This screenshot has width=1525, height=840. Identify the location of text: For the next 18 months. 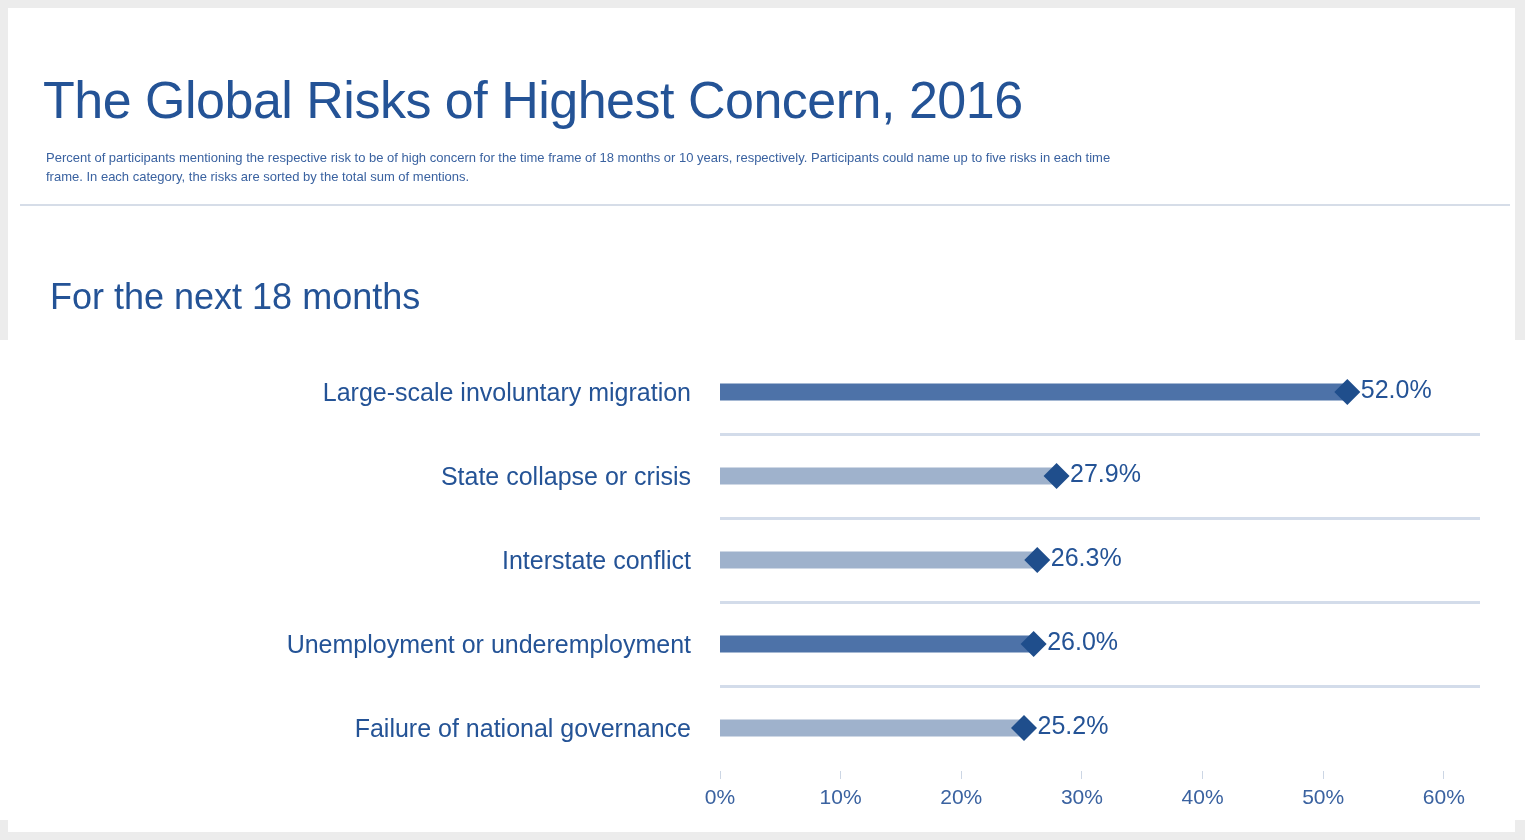
(235, 297).